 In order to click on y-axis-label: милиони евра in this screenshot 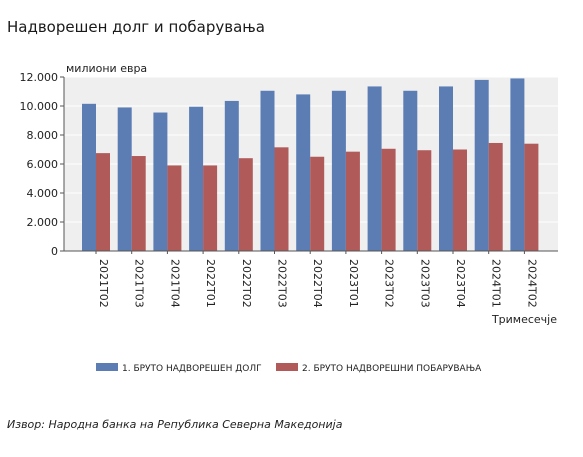, I will do `click(106, 68)`.